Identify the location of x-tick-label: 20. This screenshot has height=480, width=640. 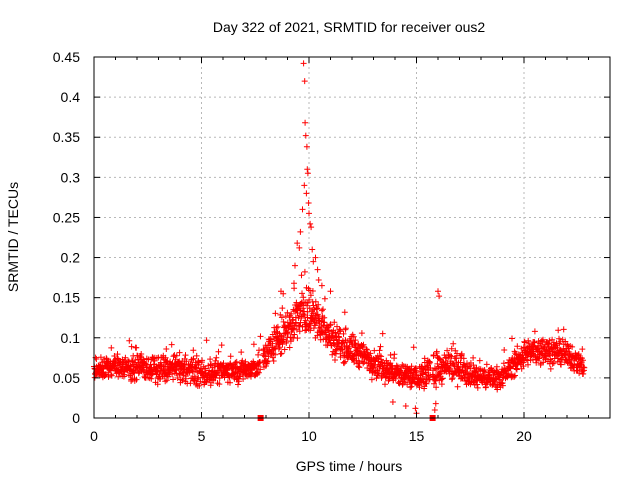
(524, 436).